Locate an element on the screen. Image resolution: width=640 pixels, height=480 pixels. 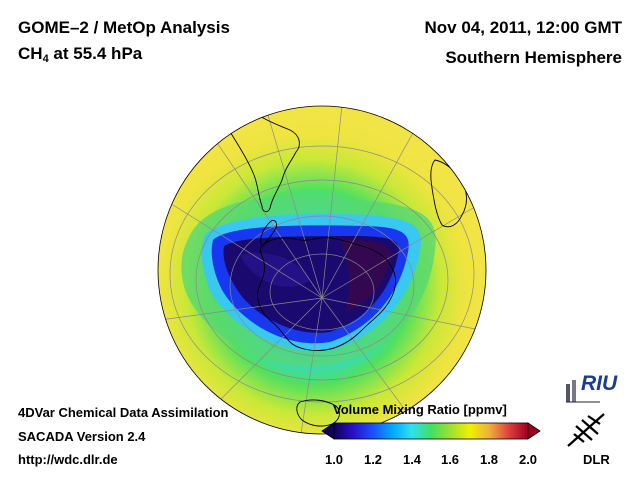
colorbar-right-arrow is located at coordinates (534, 431).